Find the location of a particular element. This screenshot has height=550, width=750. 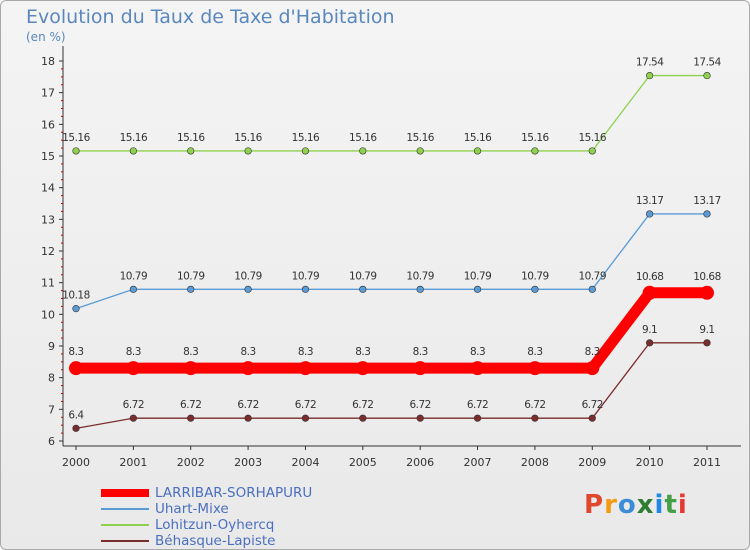

x-tick-label: 2002 is located at coordinates (191, 462).